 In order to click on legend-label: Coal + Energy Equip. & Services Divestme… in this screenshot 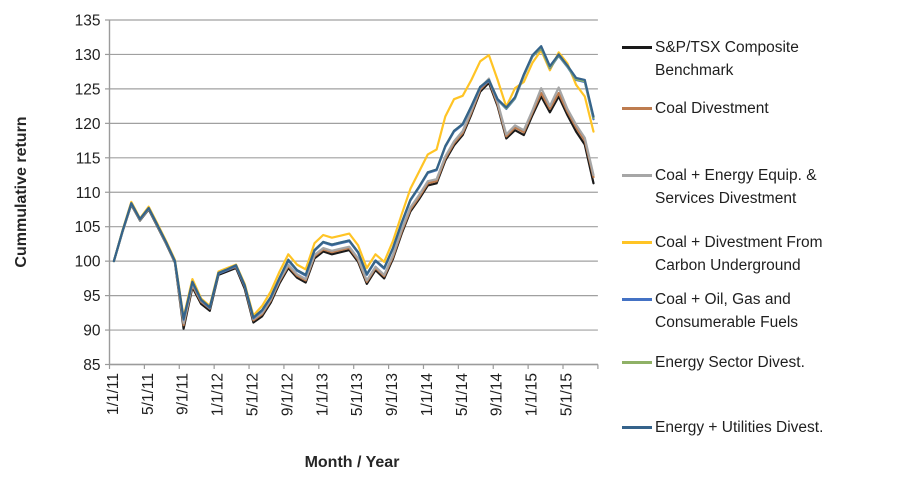, I will do `click(736, 187)`.